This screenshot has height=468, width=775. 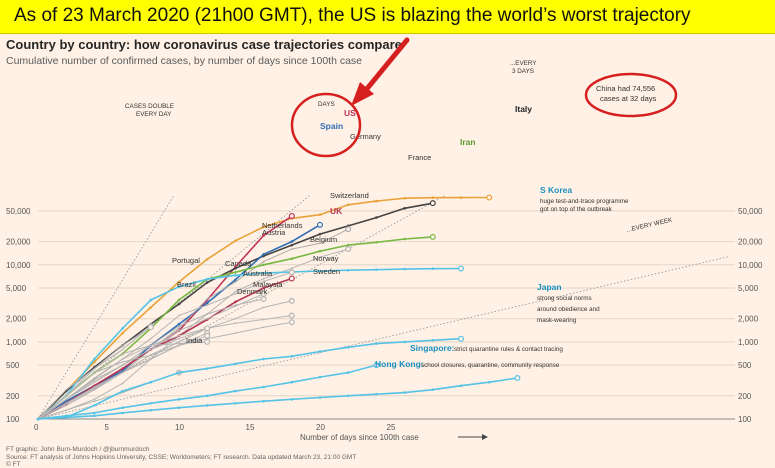 I want to click on end-marker-italy, so click(x=432, y=203).